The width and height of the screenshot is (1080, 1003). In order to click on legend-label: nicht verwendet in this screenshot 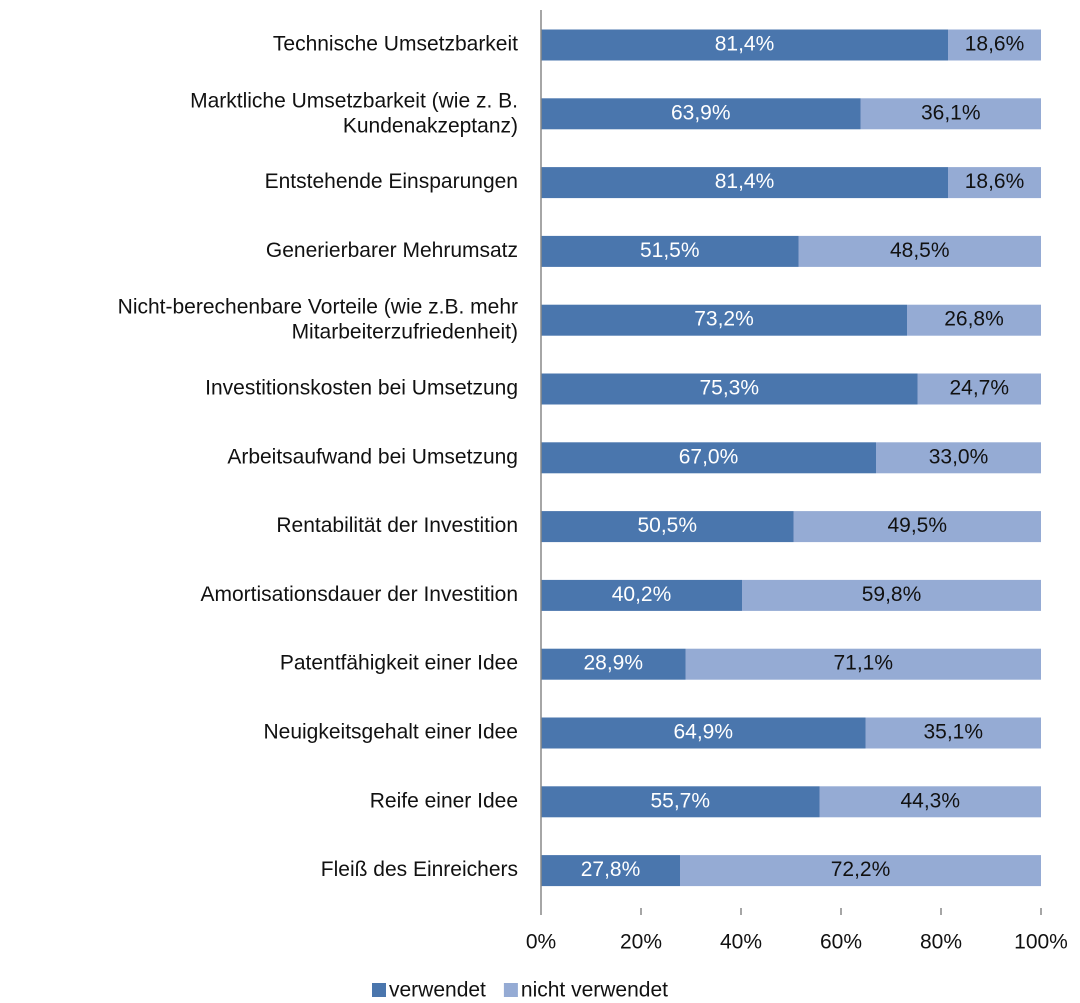, I will do `click(594, 990)`.